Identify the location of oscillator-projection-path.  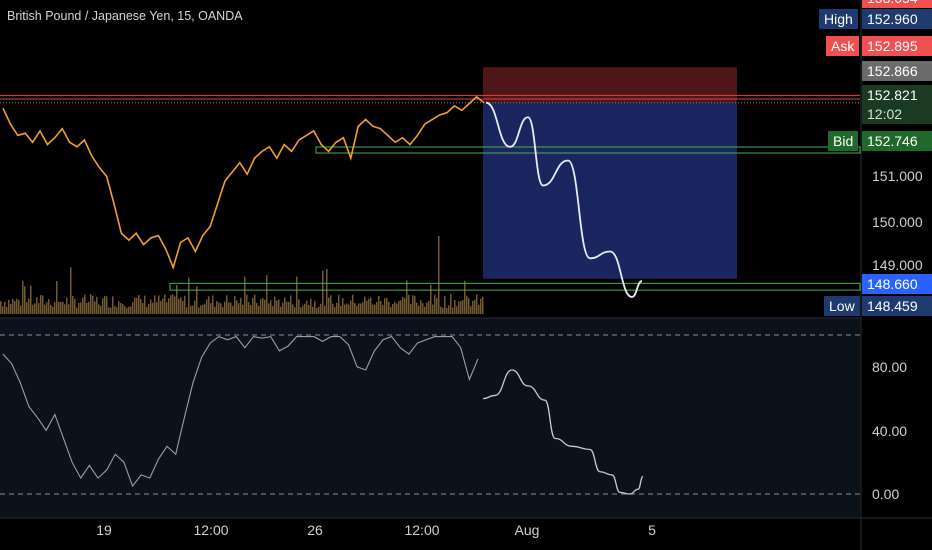
(563, 432).